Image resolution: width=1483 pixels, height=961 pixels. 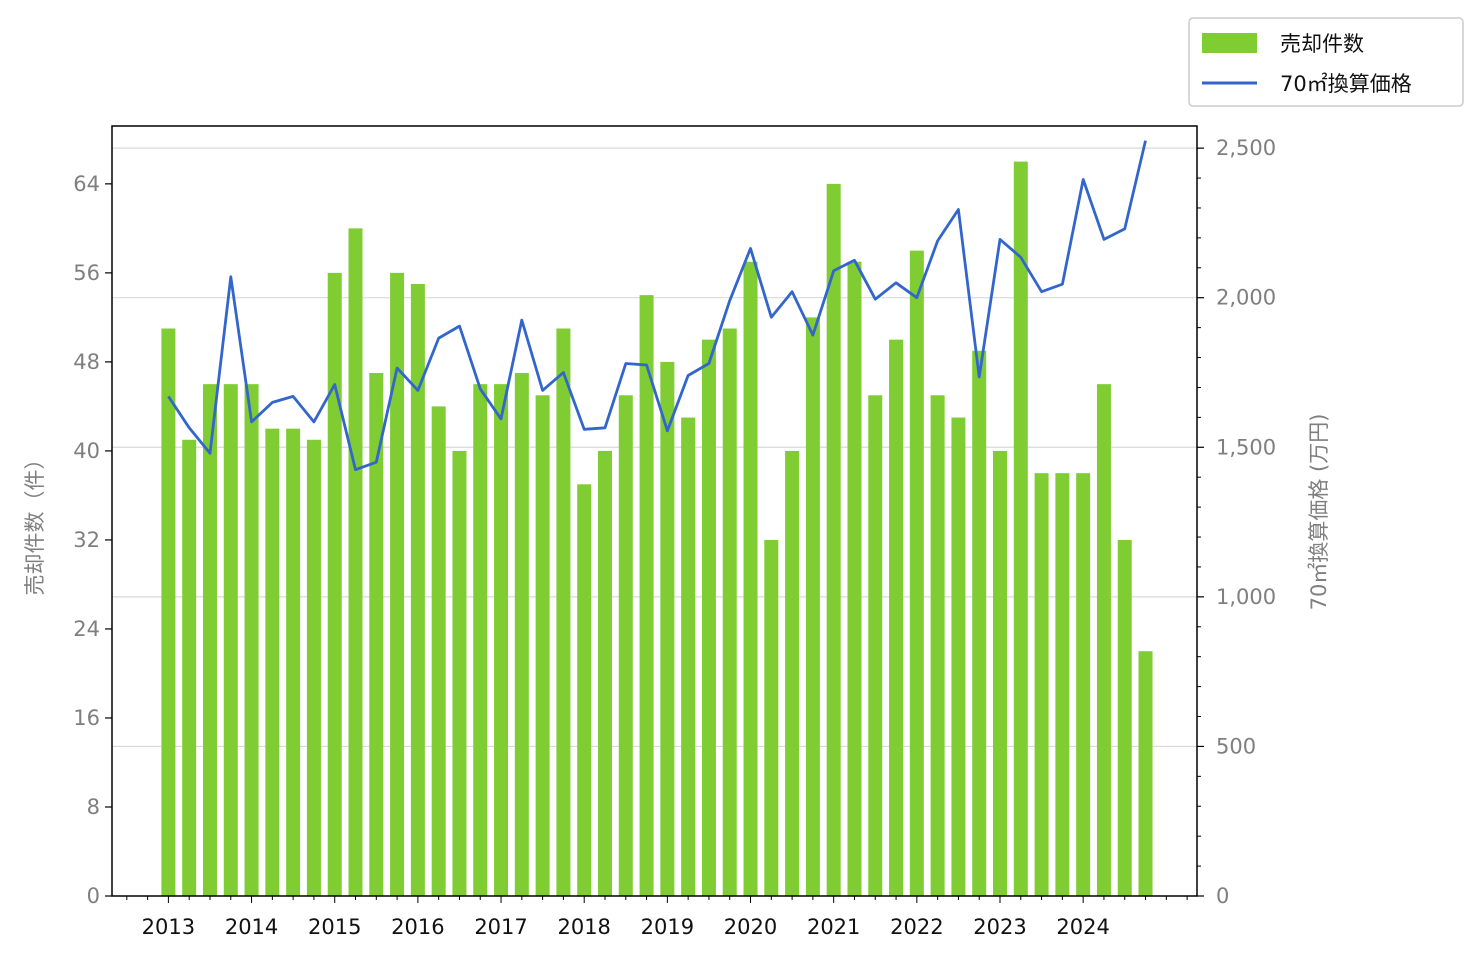 What do you see at coordinates (86, 273) in the screenshot?
I see `y-tick-label-7: 56` at bounding box center [86, 273].